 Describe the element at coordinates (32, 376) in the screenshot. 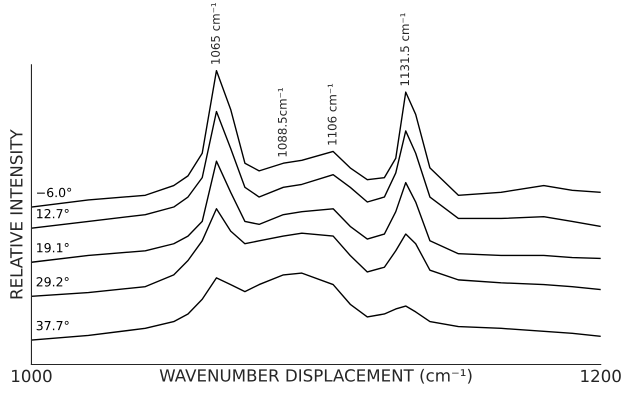

I see `x-tick-label: 1000` at that location.